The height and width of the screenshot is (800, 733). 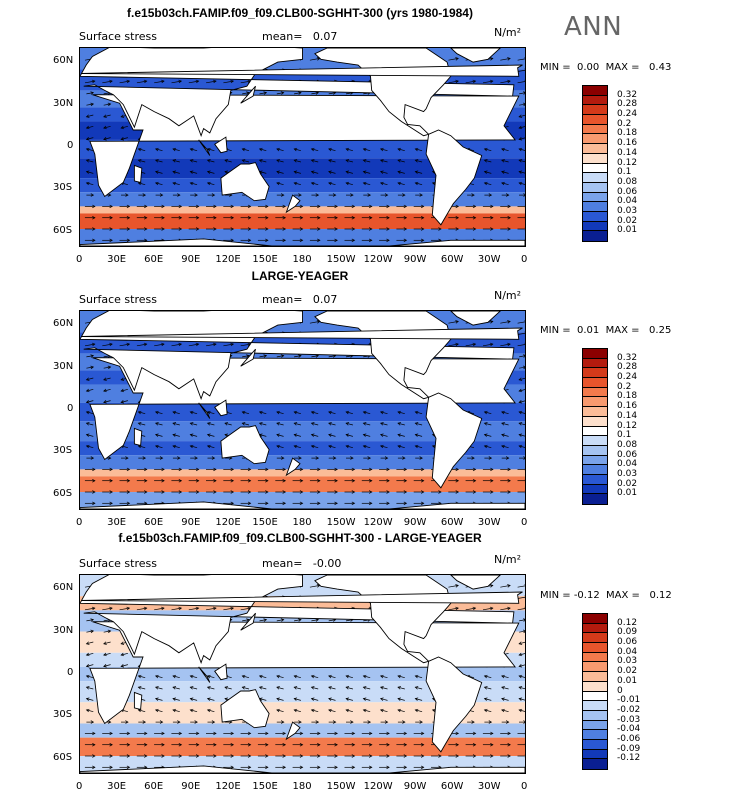 I want to click on max-value: 0.12, so click(x=660, y=595).